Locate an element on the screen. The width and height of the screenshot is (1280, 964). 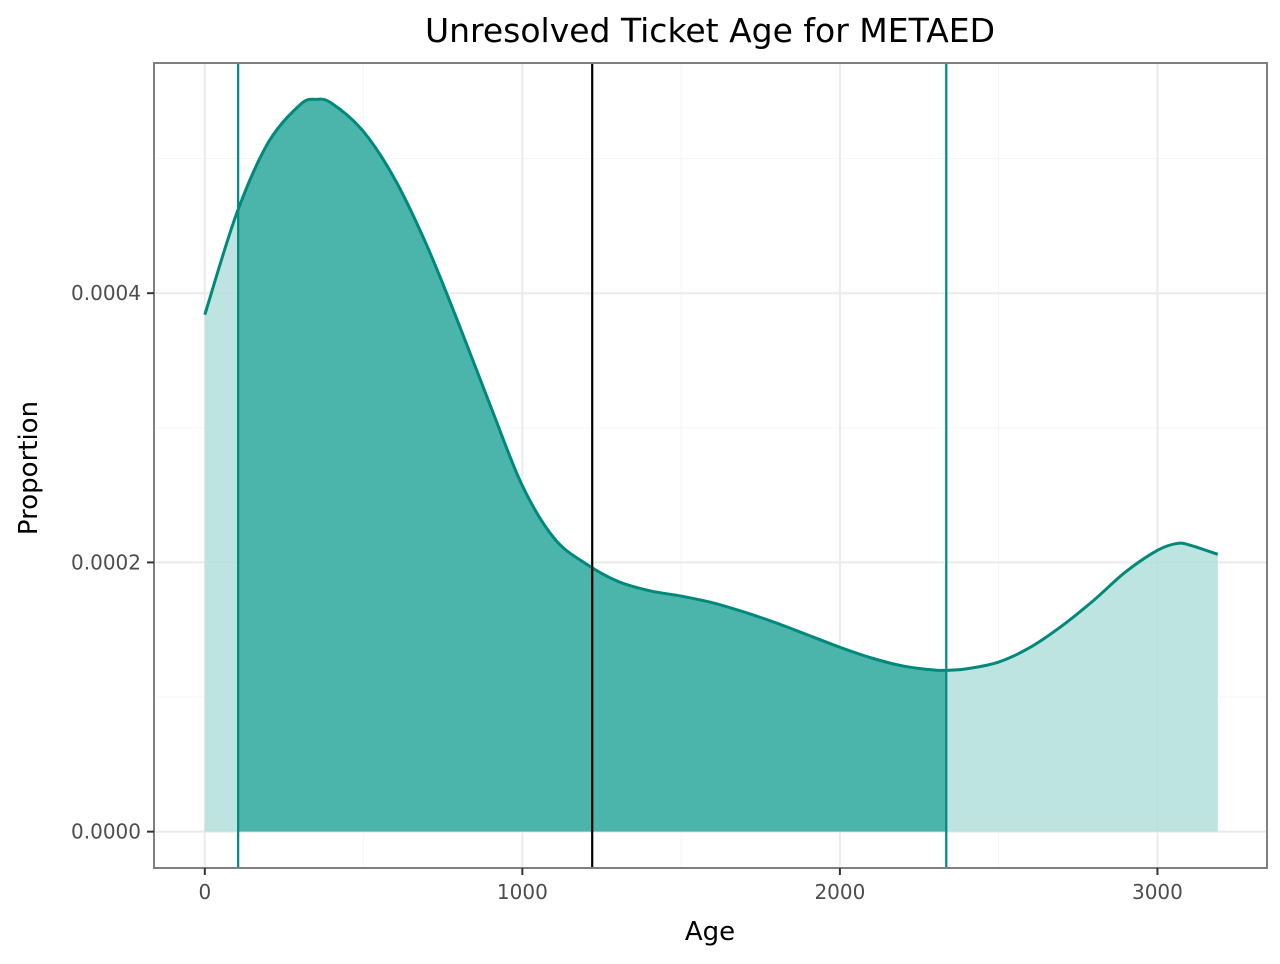
y-tick-label: 0.0000 is located at coordinates (106, 832).